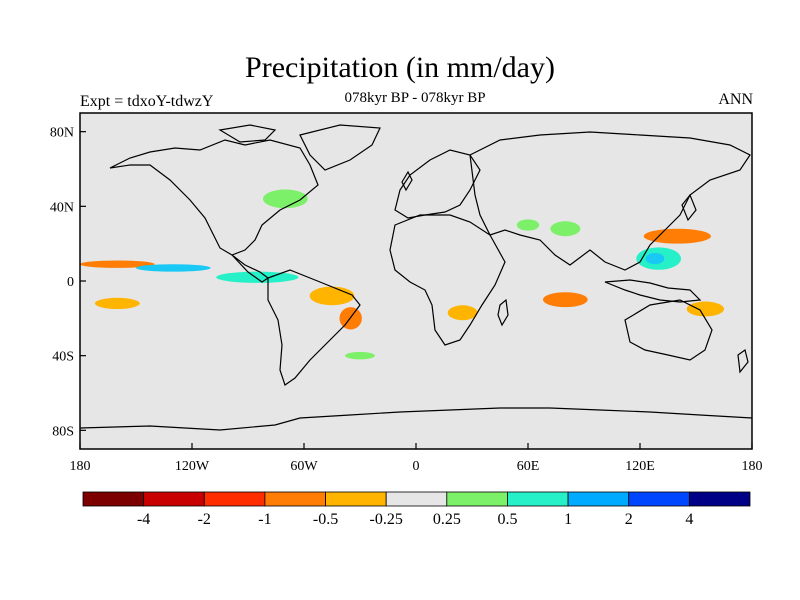  Describe the element at coordinates (415, 98) in the screenshot. I see `time-period-subtitle: 078kyr BP - 078kyr BP` at that location.